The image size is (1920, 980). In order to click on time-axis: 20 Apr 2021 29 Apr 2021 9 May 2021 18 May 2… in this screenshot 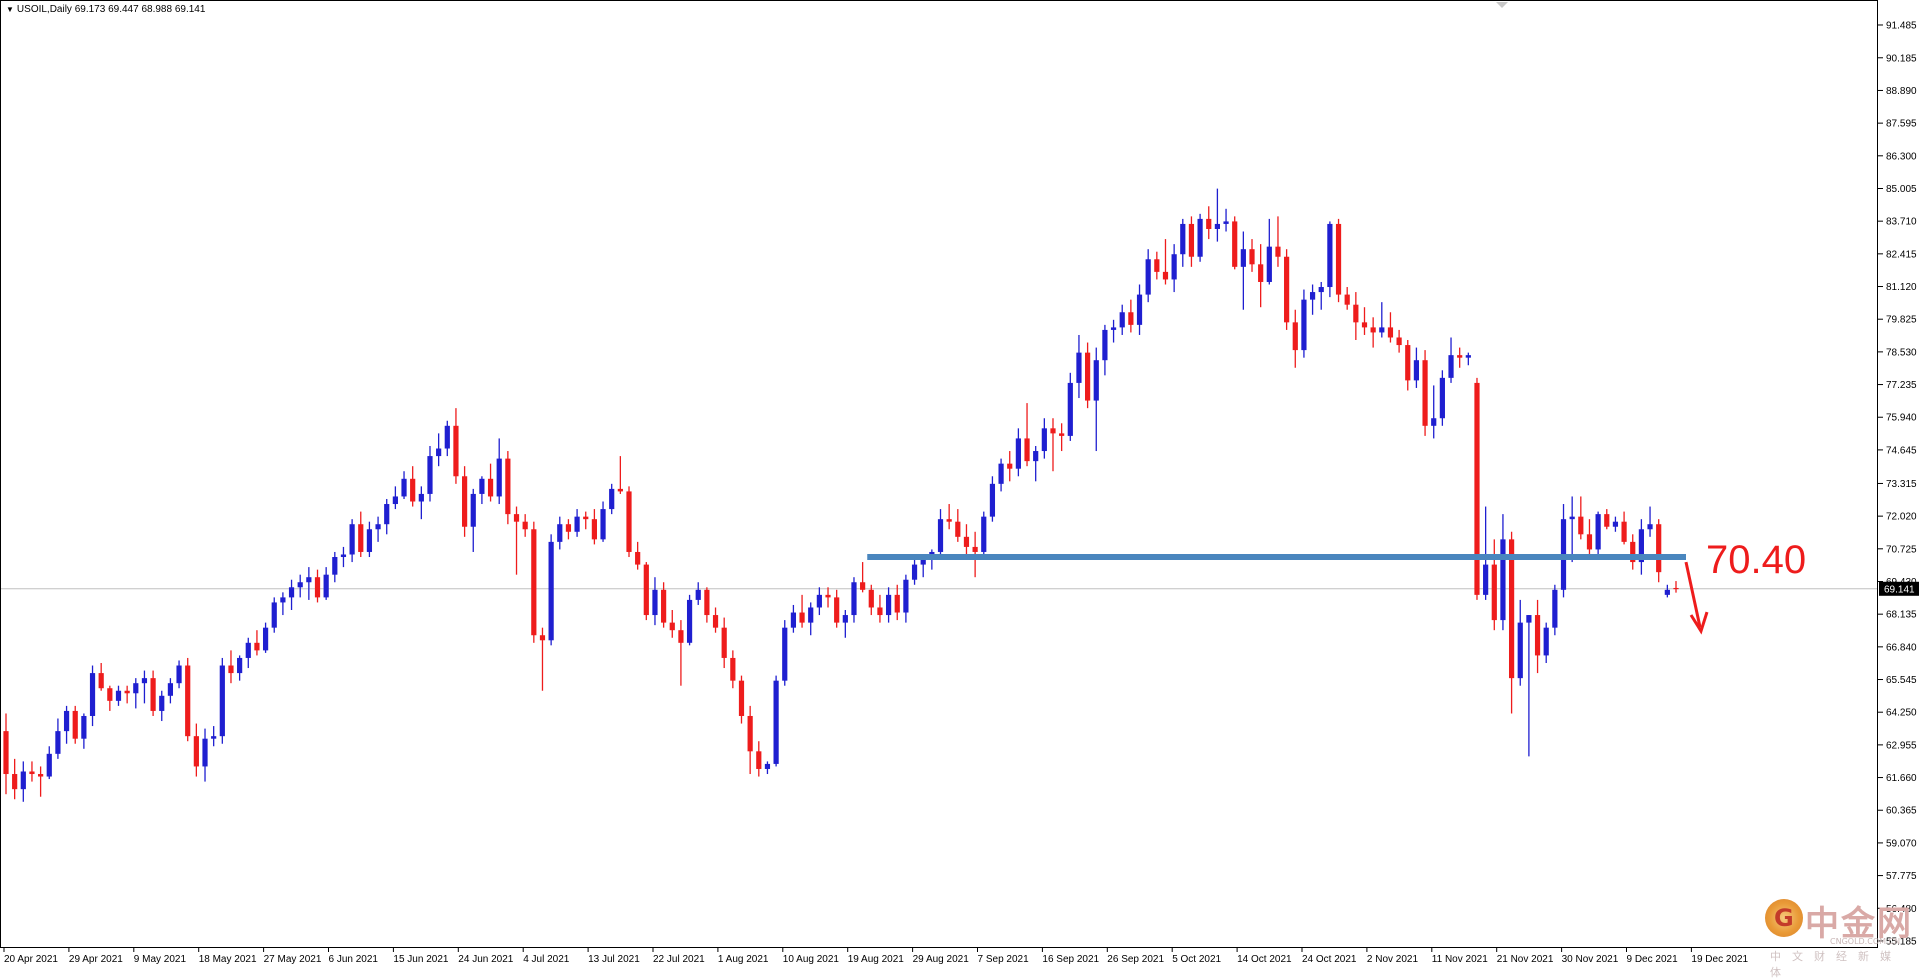, I will do `click(876, 956)`.